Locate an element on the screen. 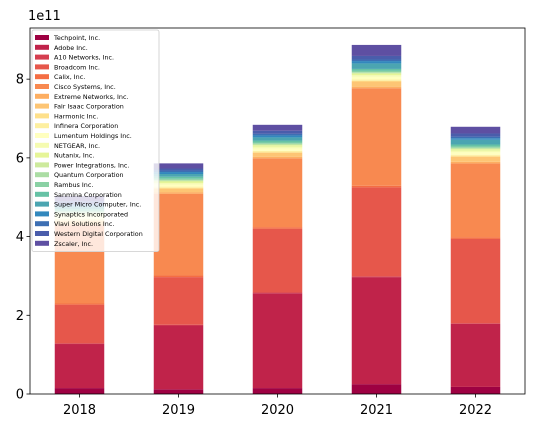 This screenshot has height=428, width=534. legend-label: Adobe Inc. is located at coordinates (71, 48).